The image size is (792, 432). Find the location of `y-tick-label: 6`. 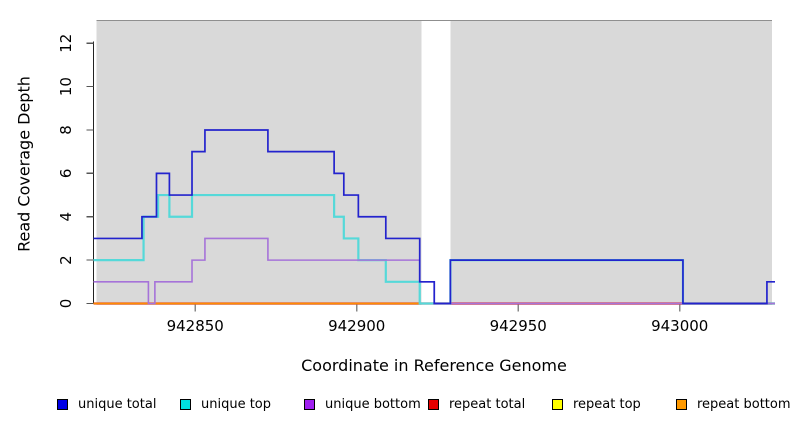

y-tick-label: 6 is located at coordinates (66, 174).